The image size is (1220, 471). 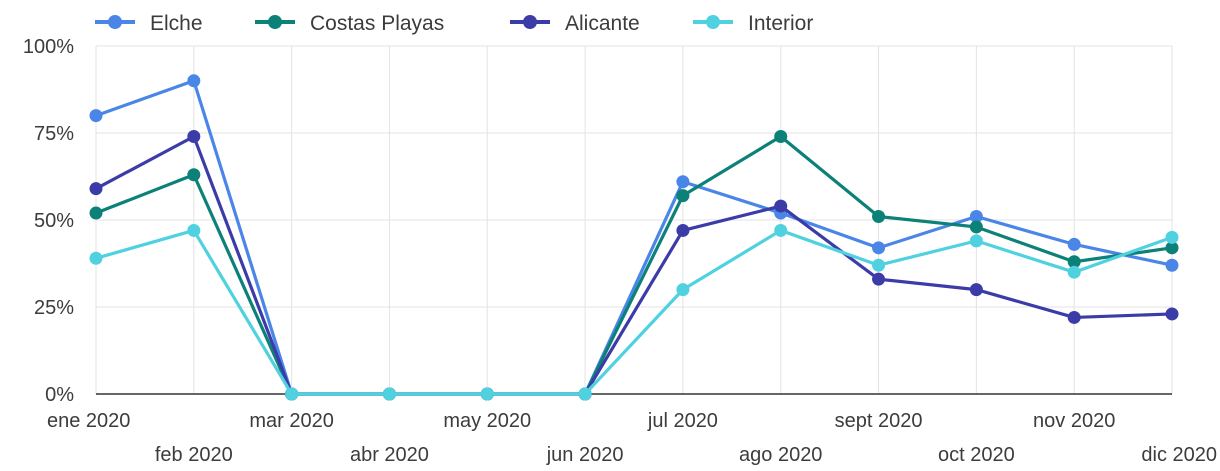 What do you see at coordinates (602, 23) in the screenshot?
I see `legend-label: Alicante` at bounding box center [602, 23].